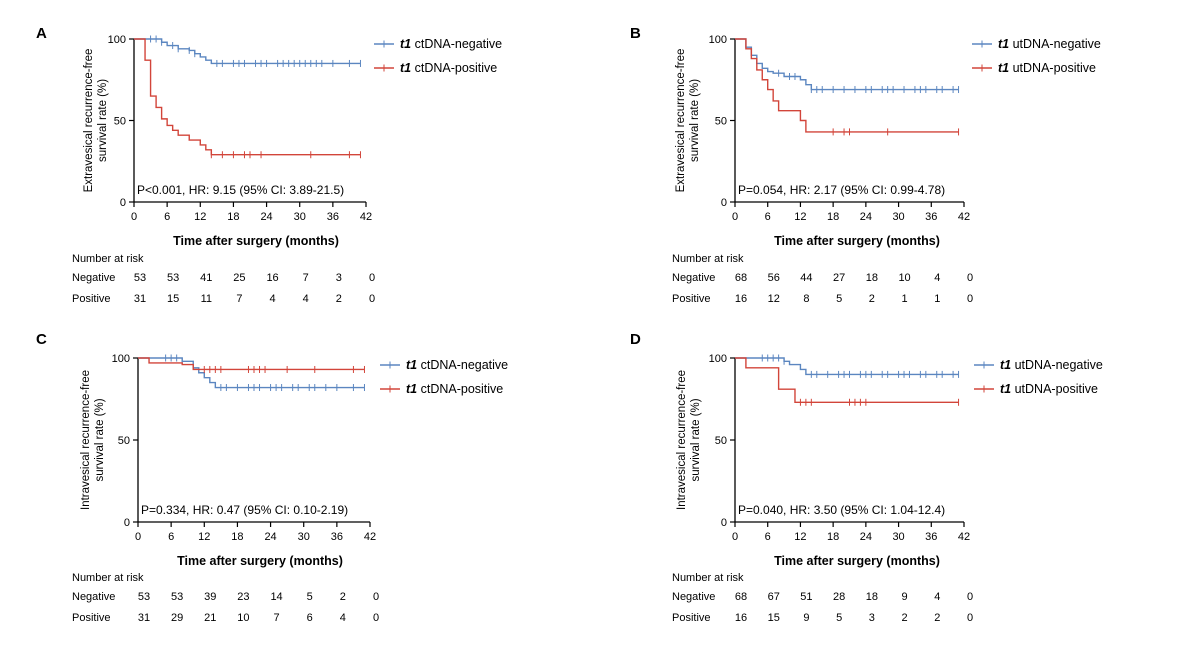 This screenshot has height=668, width=1200. What do you see at coordinates (839, 597) in the screenshot?
I see `risk-cell: 28` at bounding box center [839, 597].